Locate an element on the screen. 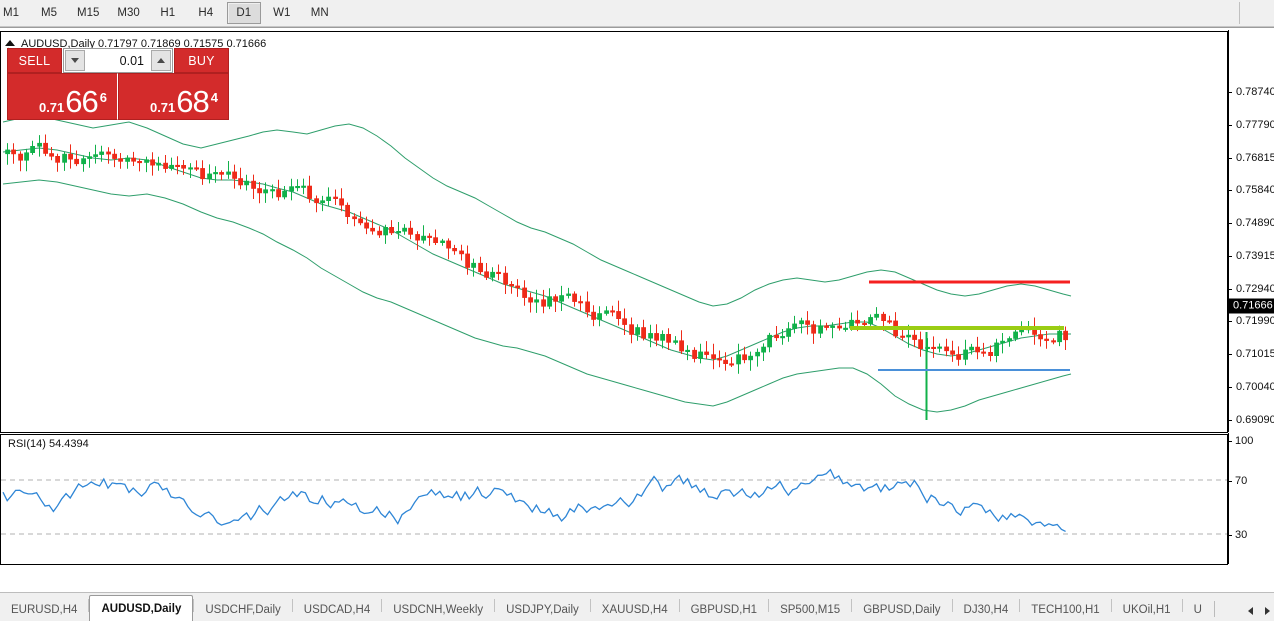  symbol-tab-usdcad-h4: USDCAD,H4 is located at coordinates (337, 610).